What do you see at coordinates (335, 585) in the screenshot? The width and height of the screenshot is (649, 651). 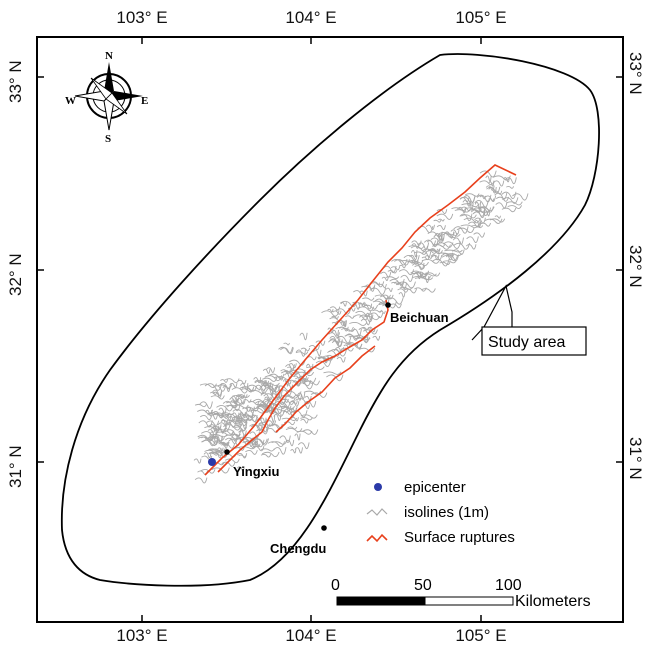 I see `scale-tick-0: 0` at bounding box center [335, 585].